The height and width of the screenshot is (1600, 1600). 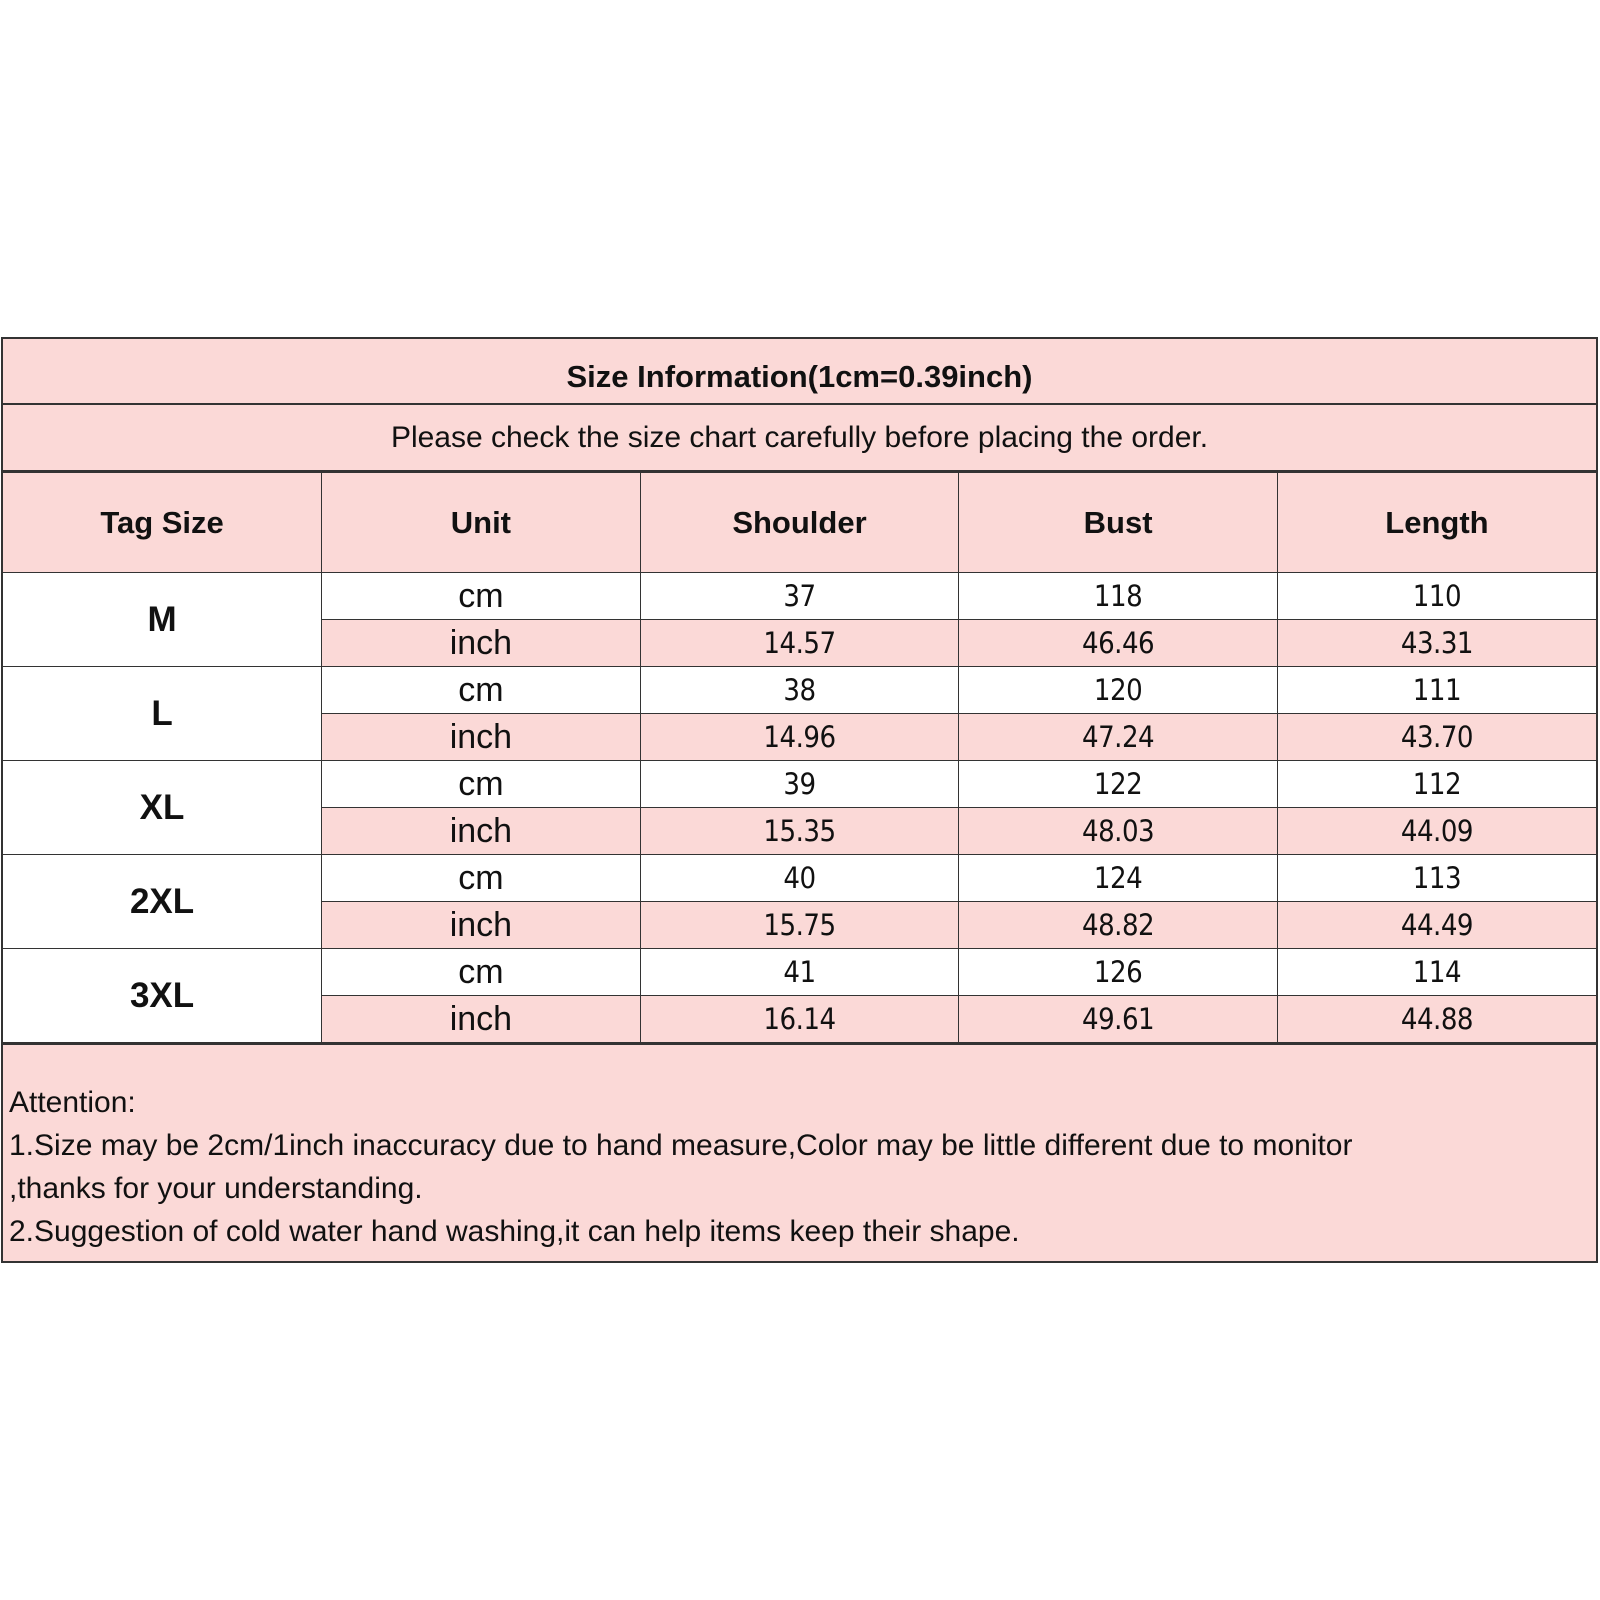 I want to click on table-row: inch 14.57 46.46 43.31, so click(x=799, y=643).